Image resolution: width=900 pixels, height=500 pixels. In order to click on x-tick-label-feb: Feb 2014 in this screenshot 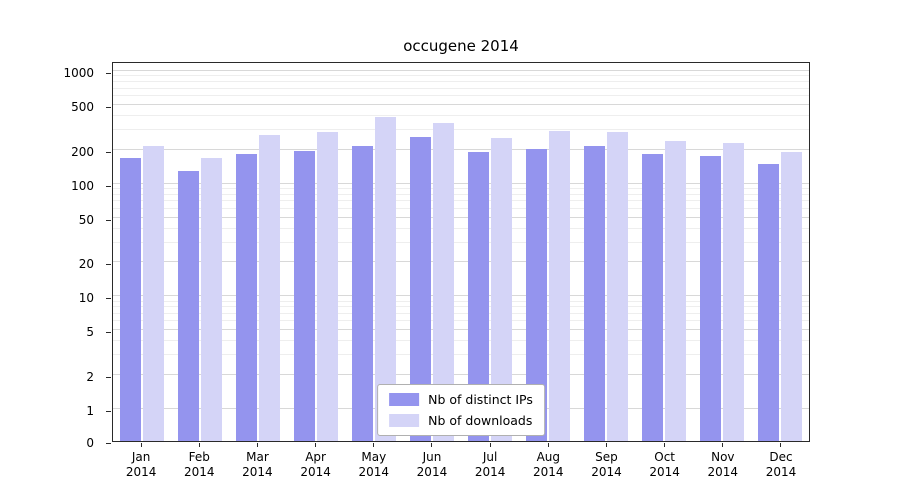, I will do `click(199, 464)`.